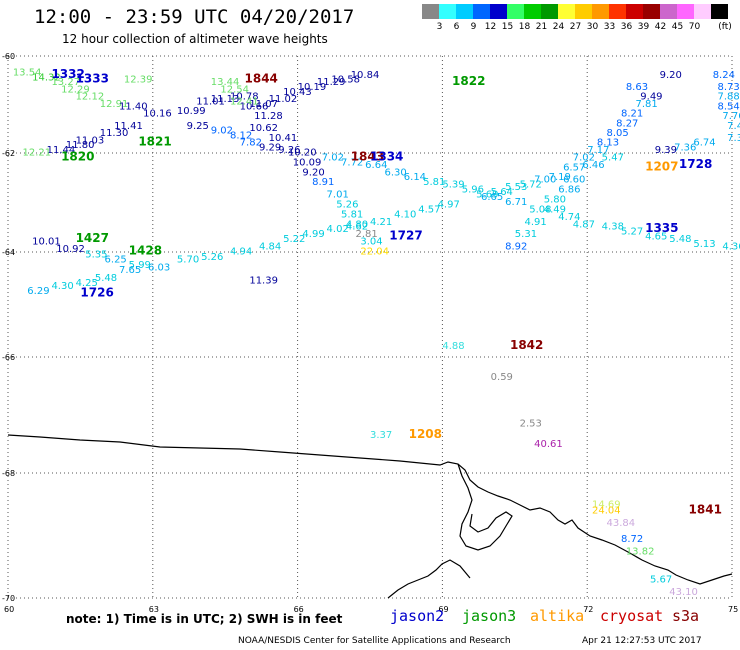 The height and width of the screenshot is (650, 740). What do you see at coordinates (157, 114) in the screenshot?
I see `wave-height-label: 10.16` at bounding box center [157, 114].